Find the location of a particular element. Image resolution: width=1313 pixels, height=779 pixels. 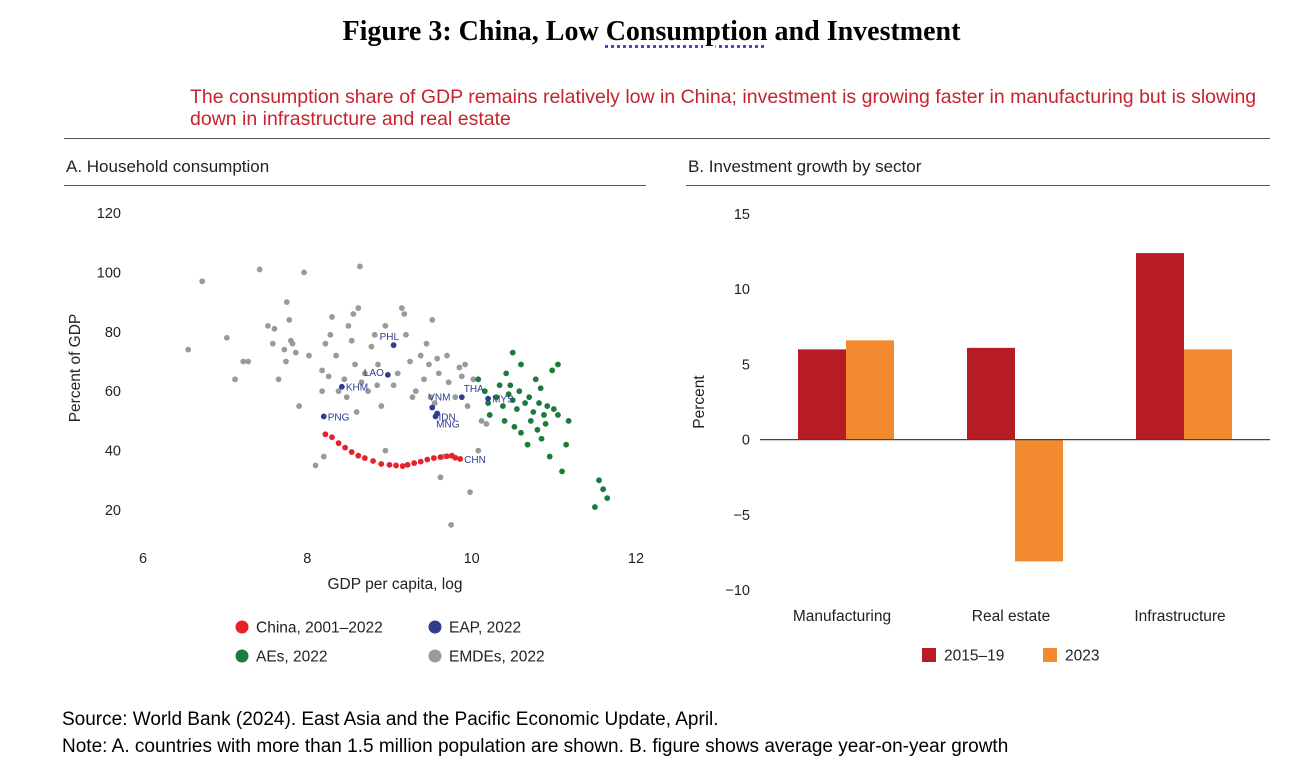

panel-b-divider is located at coordinates (978, 185).